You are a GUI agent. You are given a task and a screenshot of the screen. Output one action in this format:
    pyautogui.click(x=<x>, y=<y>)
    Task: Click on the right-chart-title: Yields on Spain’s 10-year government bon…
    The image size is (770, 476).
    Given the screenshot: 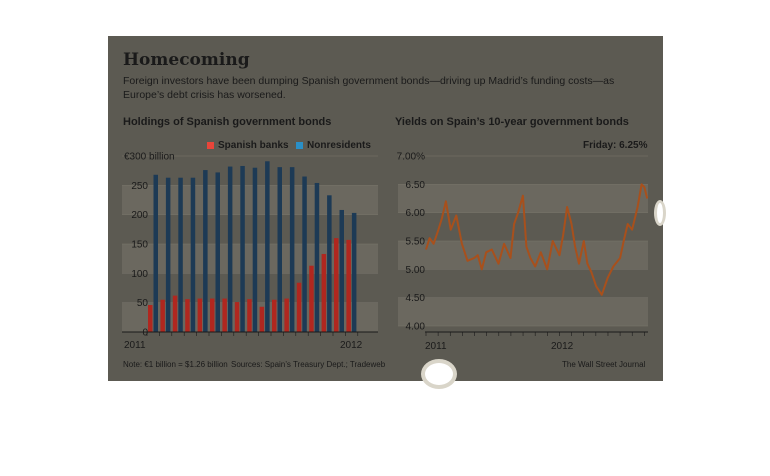 What is the action you would take?
    pyautogui.click(x=512, y=122)
    